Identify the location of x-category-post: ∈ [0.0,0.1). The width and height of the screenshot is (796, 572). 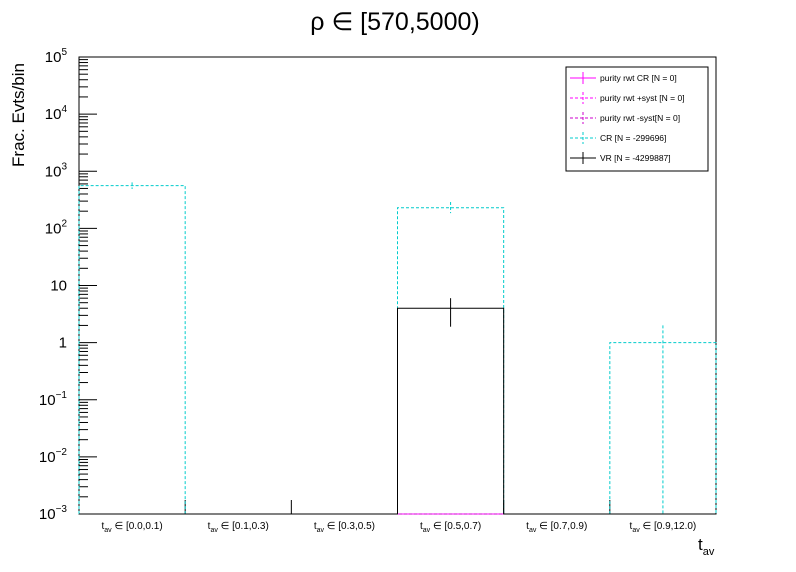
(137, 526).